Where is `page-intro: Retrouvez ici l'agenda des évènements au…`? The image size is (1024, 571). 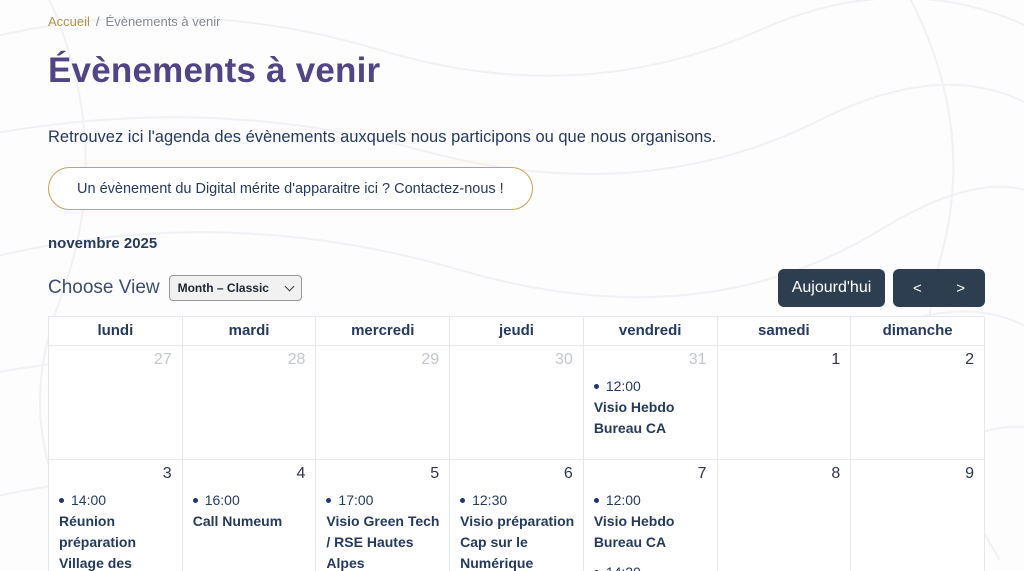
page-intro: Retrouvez ici l'agenda des évènements au… is located at coordinates (382, 137).